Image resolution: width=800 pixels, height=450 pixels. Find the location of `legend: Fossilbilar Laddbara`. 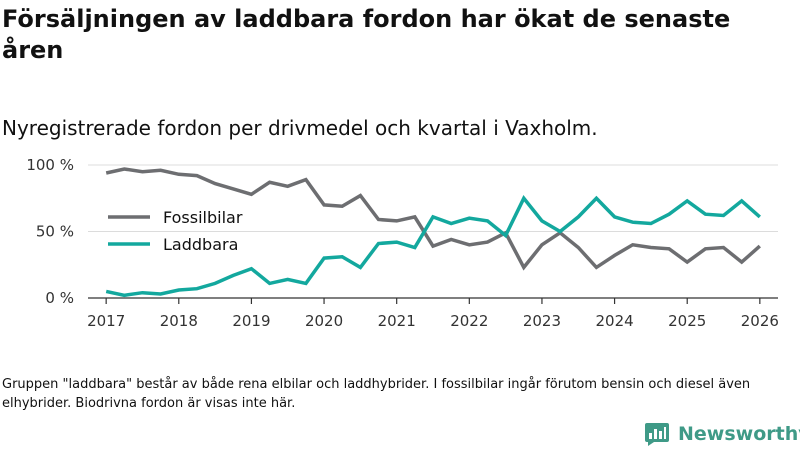

legend: Fossilbilar Laddbara is located at coordinates (179, 231).